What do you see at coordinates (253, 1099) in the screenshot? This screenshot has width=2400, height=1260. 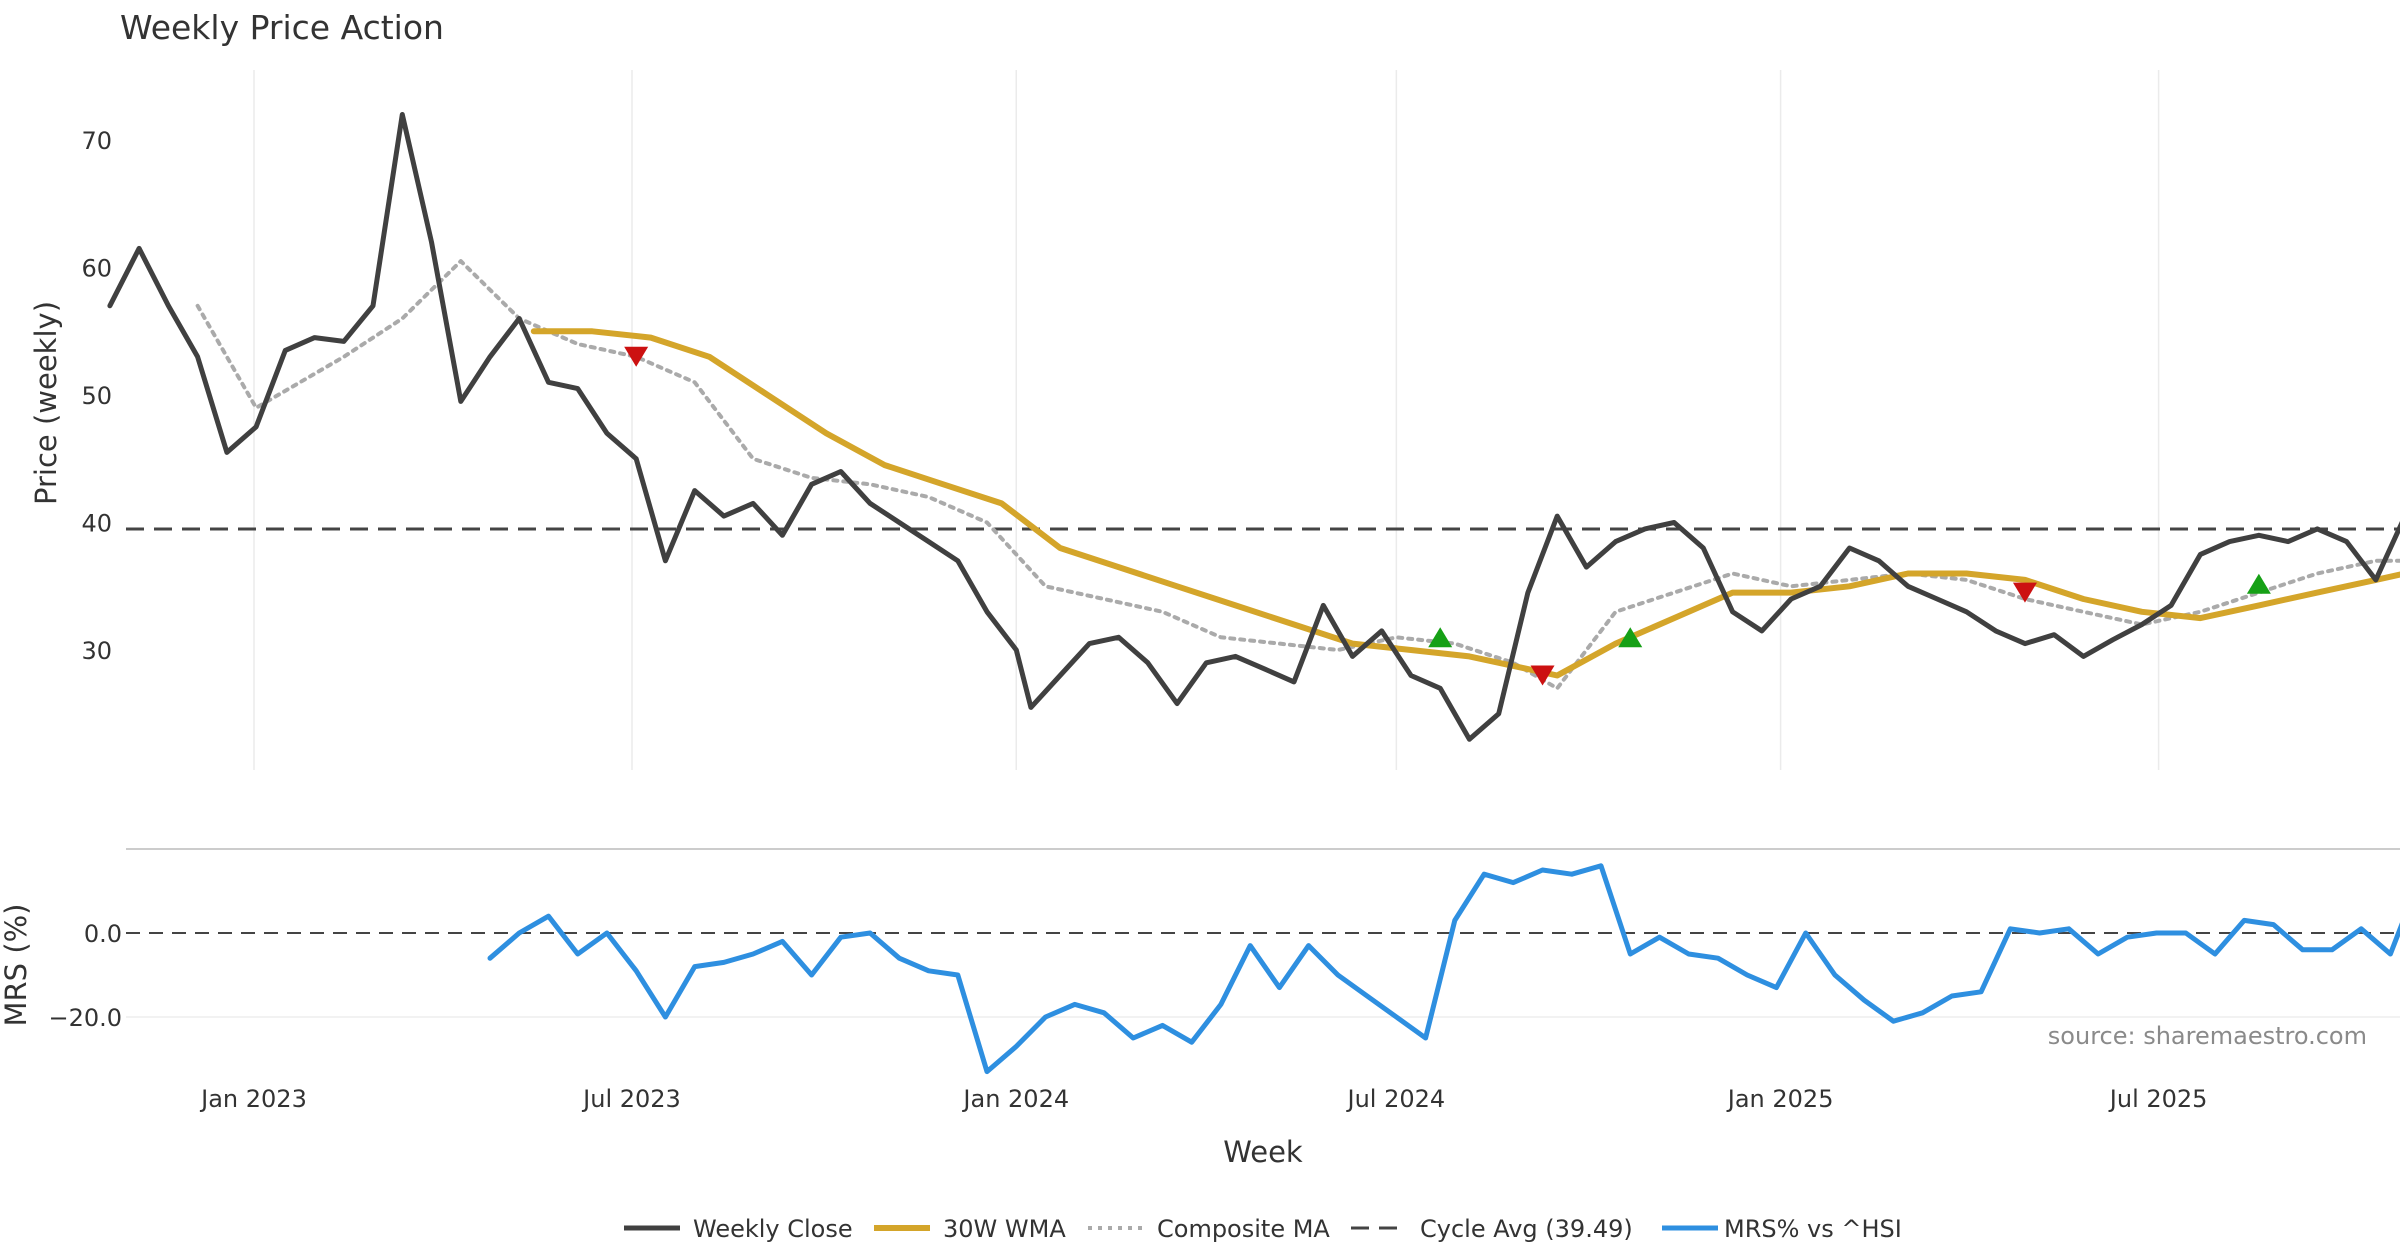 I see `x-tick-label: Jan 2023` at bounding box center [253, 1099].